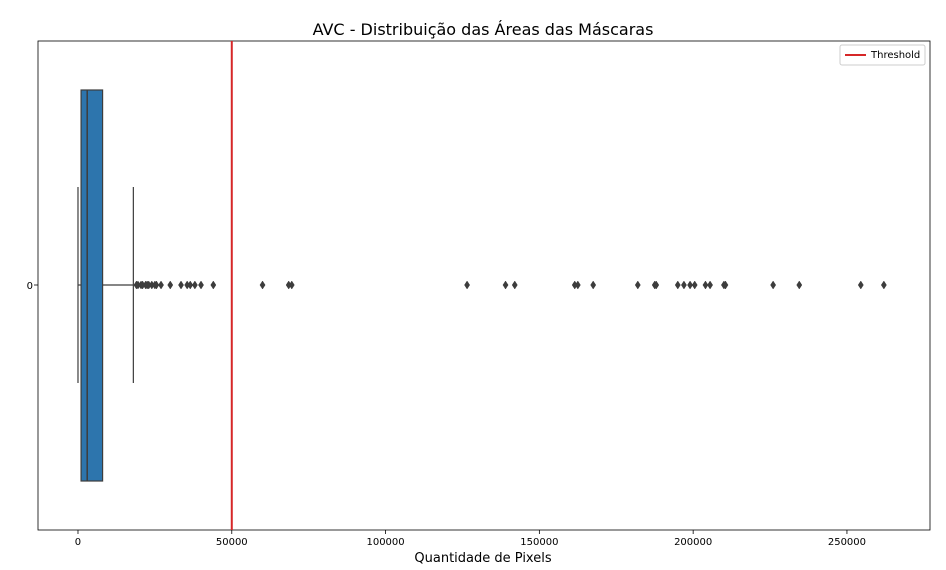  I want to click on legend: Threshold, so click(882, 55).